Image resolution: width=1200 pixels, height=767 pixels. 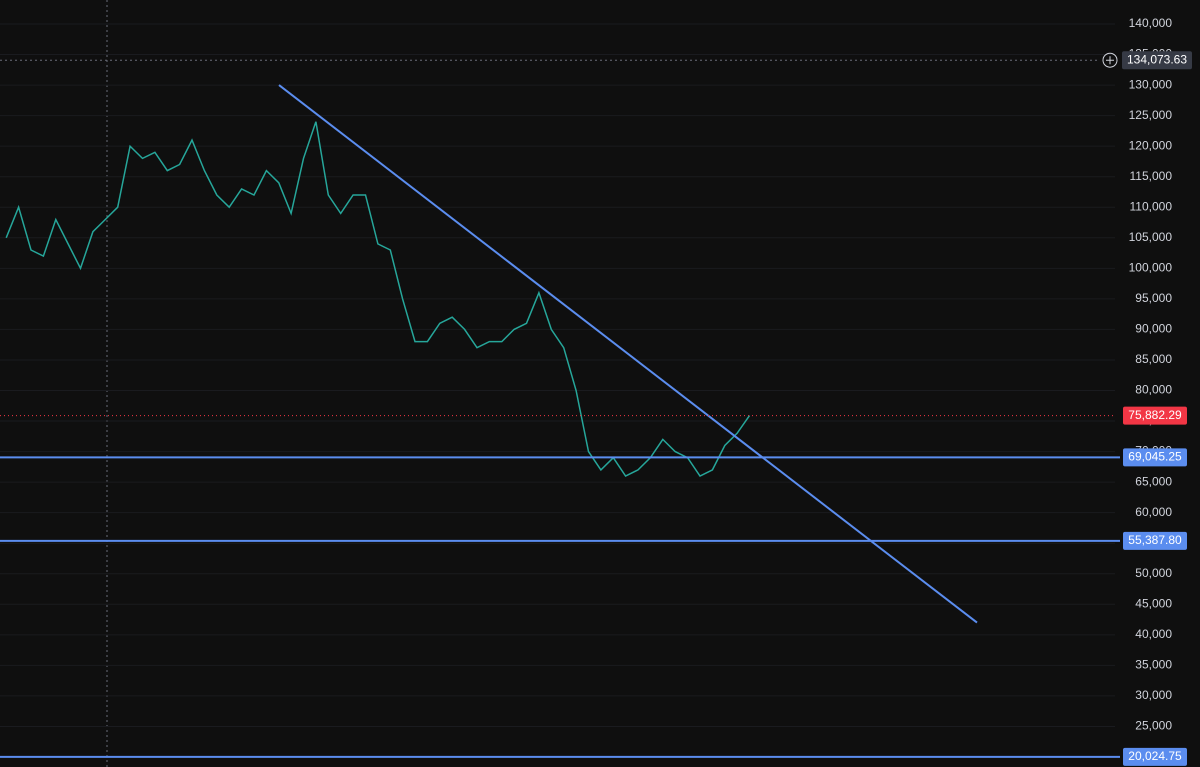 I want to click on y-tick-label: 120,000, so click(x=1151, y=145).